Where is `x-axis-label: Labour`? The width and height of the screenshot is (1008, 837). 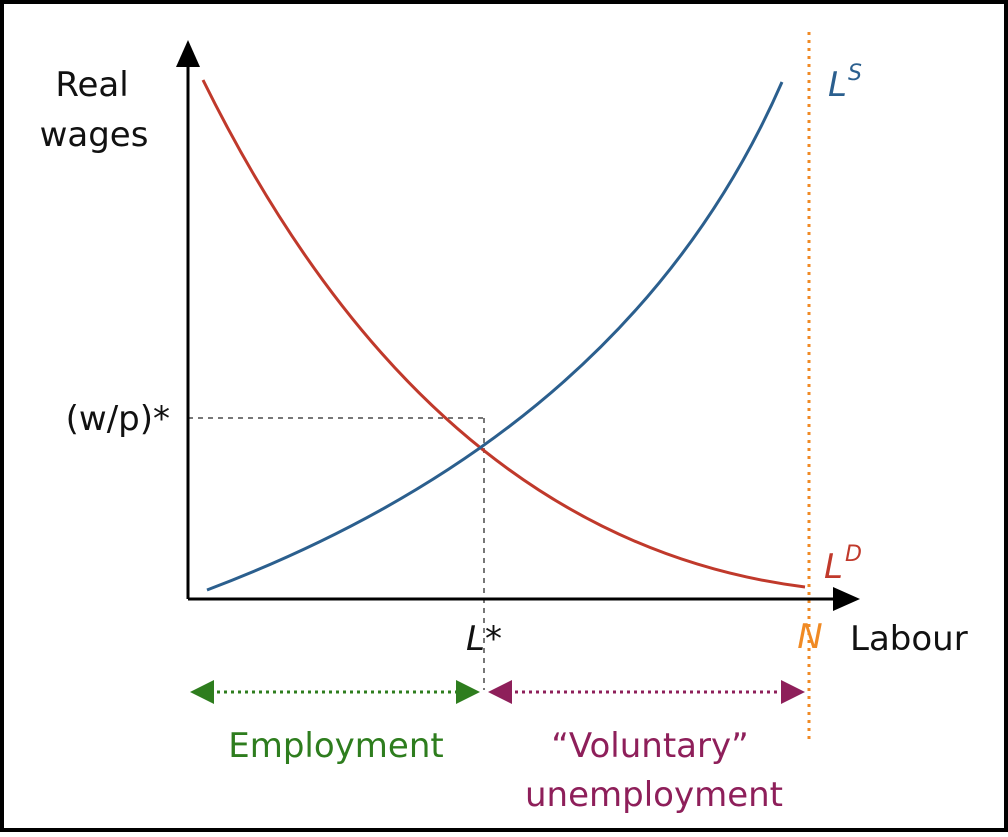 x-axis-label: Labour is located at coordinates (909, 639).